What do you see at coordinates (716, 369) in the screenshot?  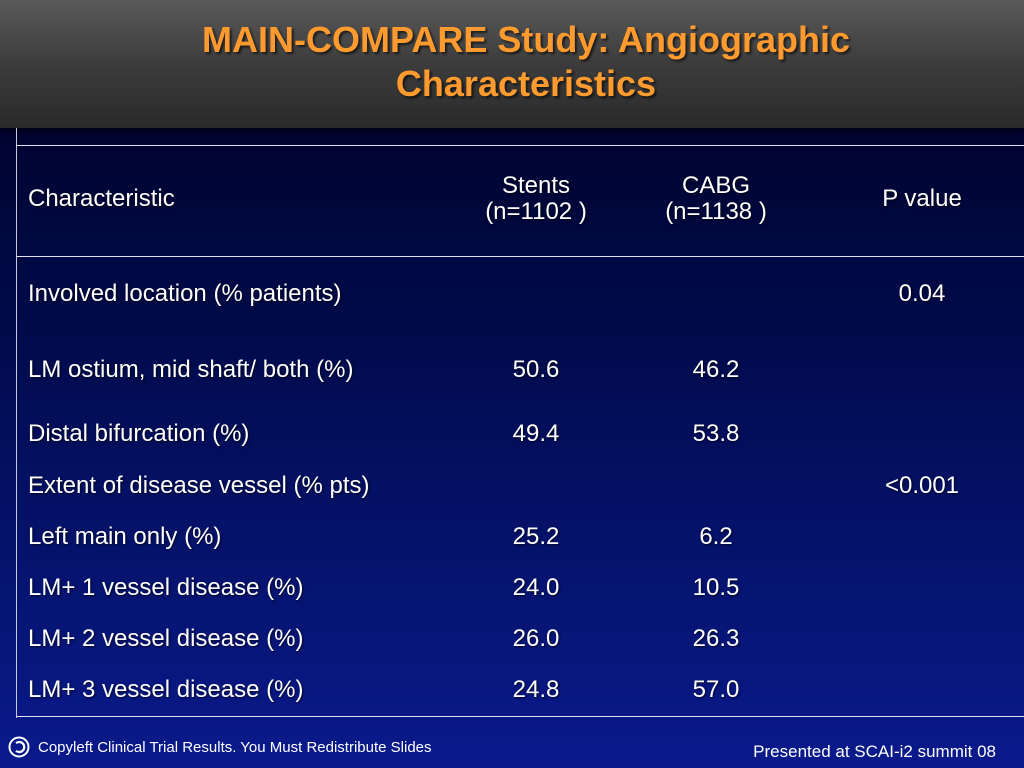 I see `row-cabg: 46.2` at bounding box center [716, 369].